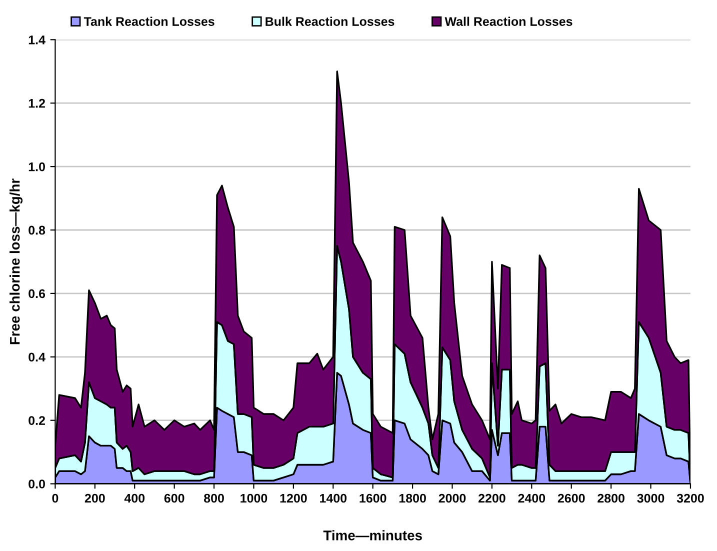 The height and width of the screenshot is (551, 717). Describe the element at coordinates (36, 484) in the screenshot. I see `y-tick-label: 0.0` at that location.